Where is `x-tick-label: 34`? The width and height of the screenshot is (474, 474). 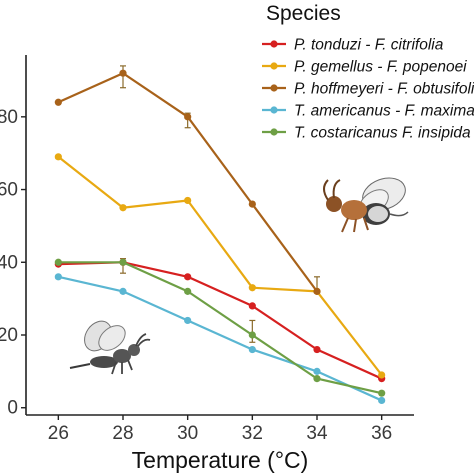
x-tick-label: 34 is located at coordinates (317, 433).